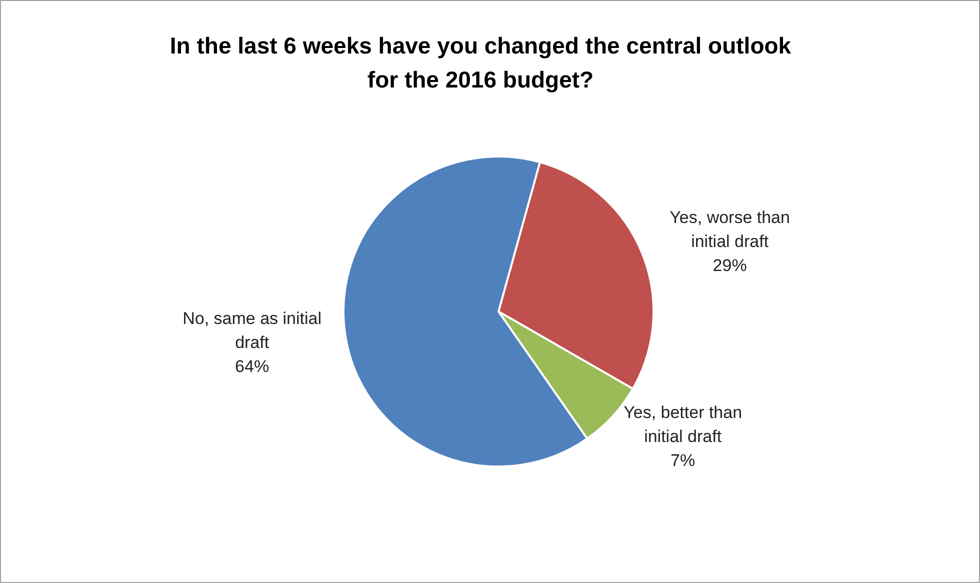 This screenshot has height=583, width=980. Describe the element at coordinates (252, 330) in the screenshot. I see `slice-label: No, same as initial draft` at that location.